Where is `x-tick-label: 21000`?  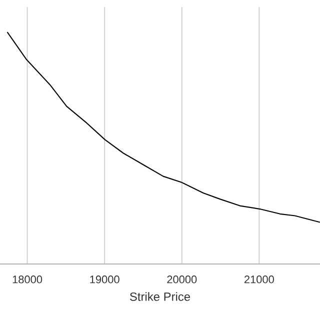
x-tick-label: 21000 is located at coordinates (259, 280).